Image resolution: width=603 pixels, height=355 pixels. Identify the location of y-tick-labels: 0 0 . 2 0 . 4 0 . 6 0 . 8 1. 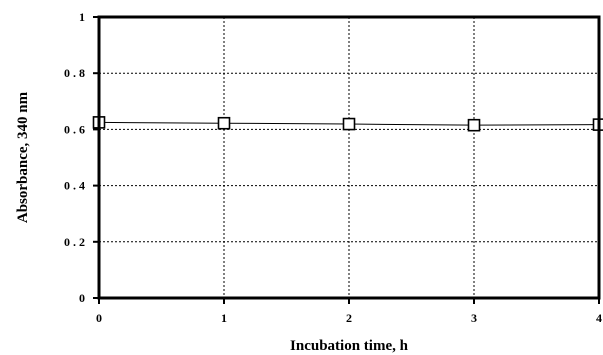
(74, 157).